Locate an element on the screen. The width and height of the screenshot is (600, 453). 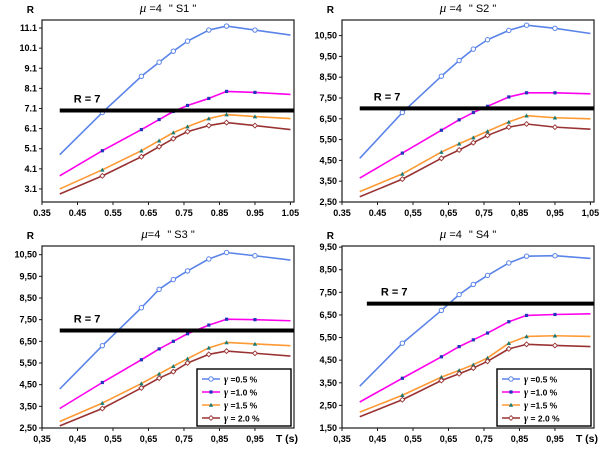
x-tick-label: 0.75 is located at coordinates (184, 213).